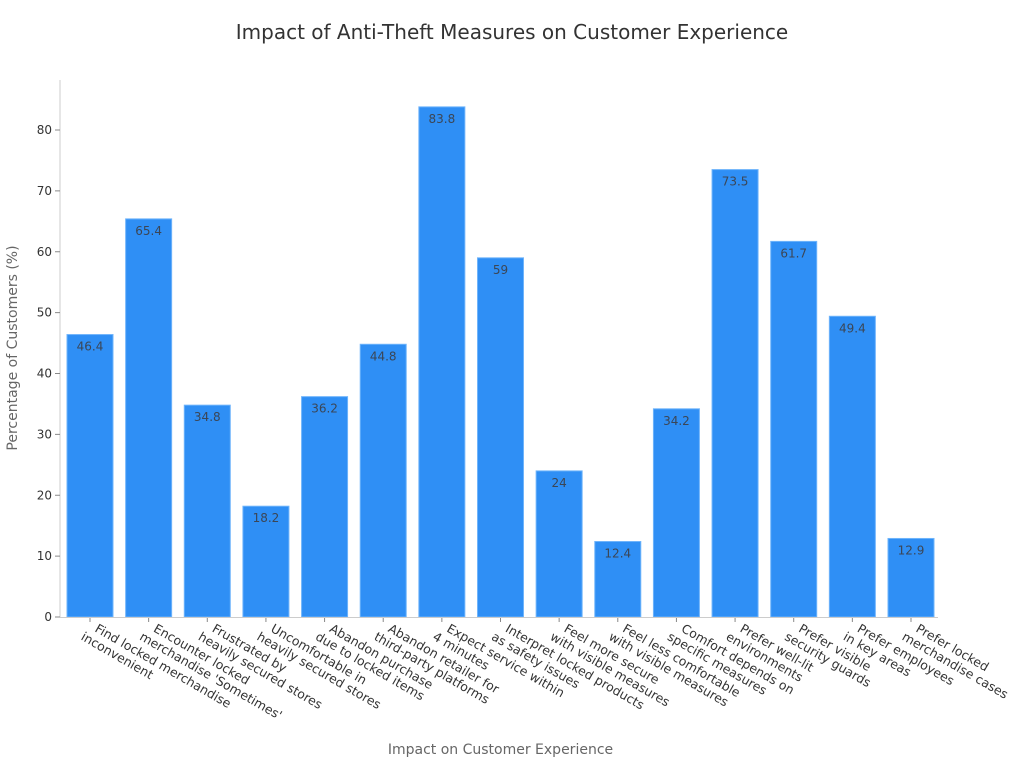 This screenshot has height=768, width=1024. Describe the element at coordinates (44, 130) in the screenshot. I see `y-tick-label: 80` at that location.